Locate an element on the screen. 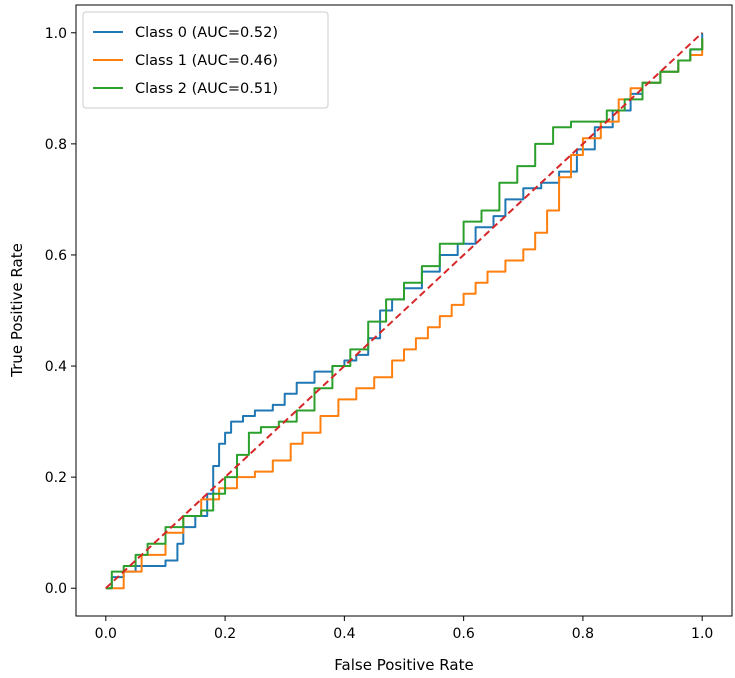 The image size is (735, 678). y-tick-label: 0.0 is located at coordinates (56, 589).